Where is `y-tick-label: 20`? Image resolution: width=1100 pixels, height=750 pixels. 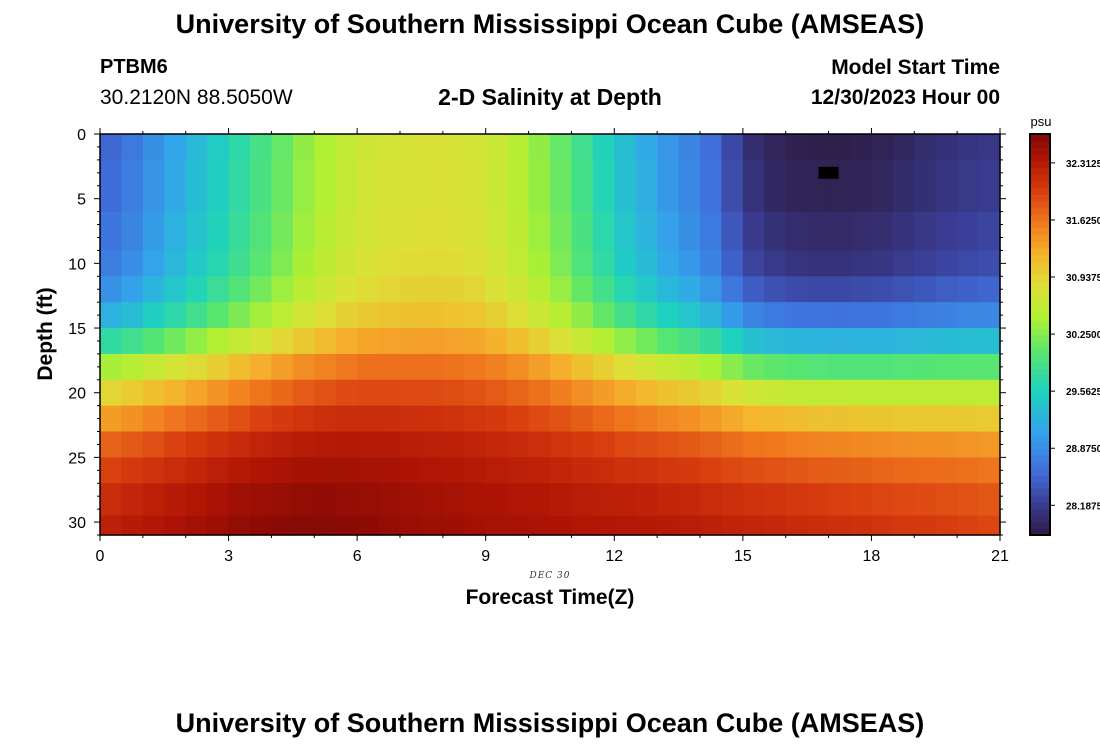
y-tick-label: 20 is located at coordinates (77, 394).